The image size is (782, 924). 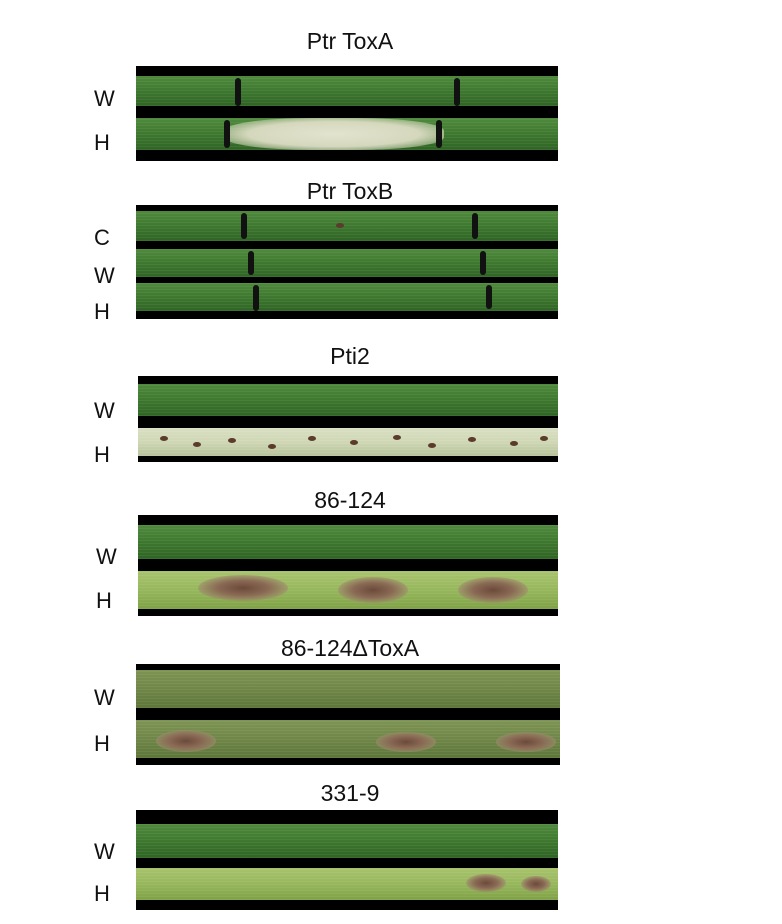 What do you see at coordinates (350, 191) in the screenshot?
I see `panel-title: Ptr ToxB` at bounding box center [350, 191].